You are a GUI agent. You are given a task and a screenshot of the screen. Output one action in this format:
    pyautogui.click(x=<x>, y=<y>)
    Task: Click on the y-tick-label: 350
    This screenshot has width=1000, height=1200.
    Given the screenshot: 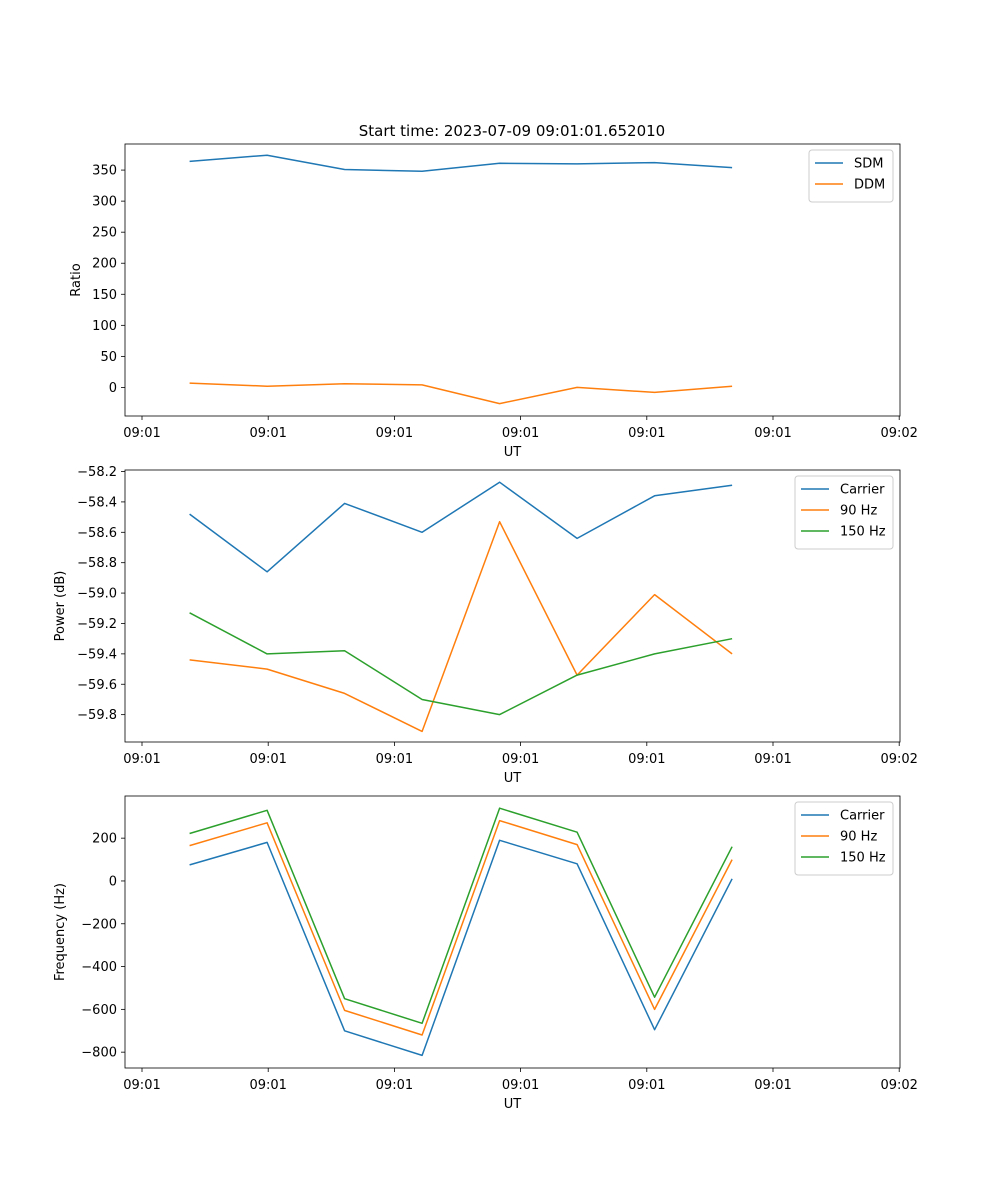 What is the action you would take?
    pyautogui.click(x=104, y=171)
    